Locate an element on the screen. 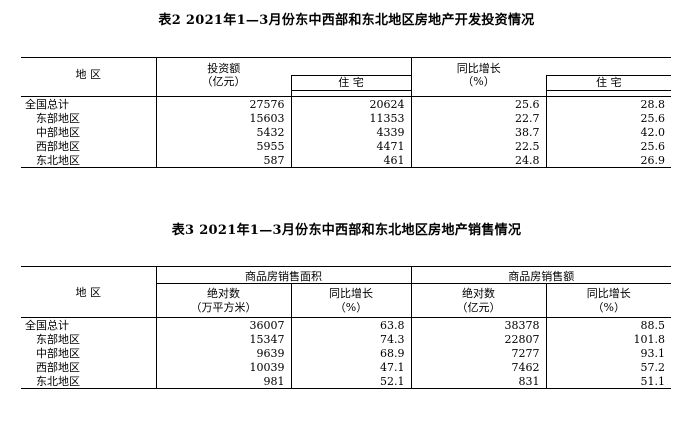  area-value: 9639 is located at coordinates (223, 353).